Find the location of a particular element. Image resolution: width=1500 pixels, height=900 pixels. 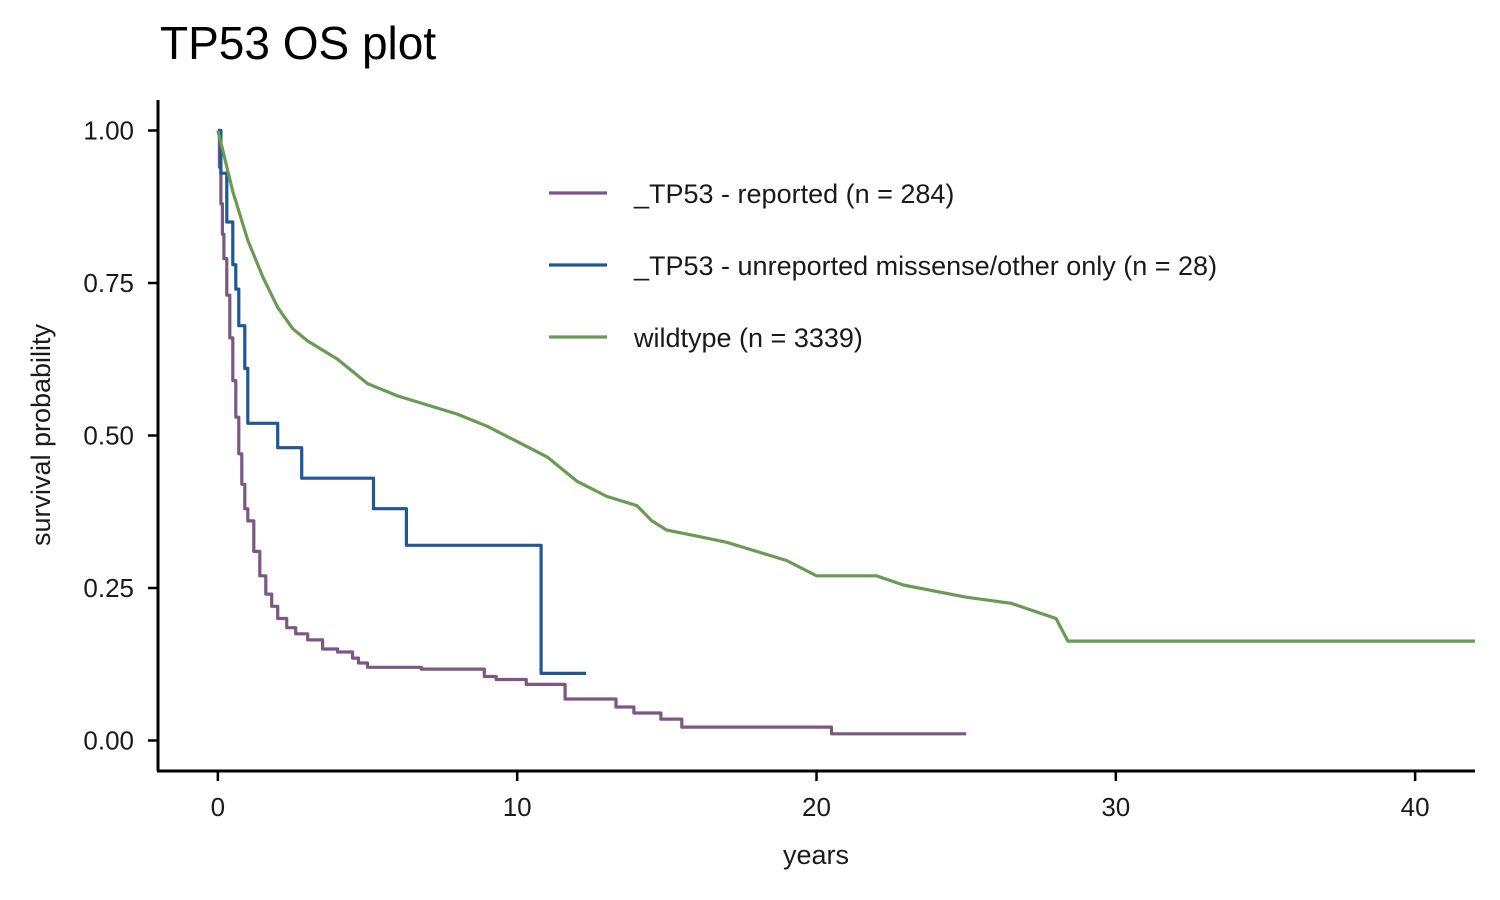

y-tick-label: 0.00 is located at coordinates (108, 741).